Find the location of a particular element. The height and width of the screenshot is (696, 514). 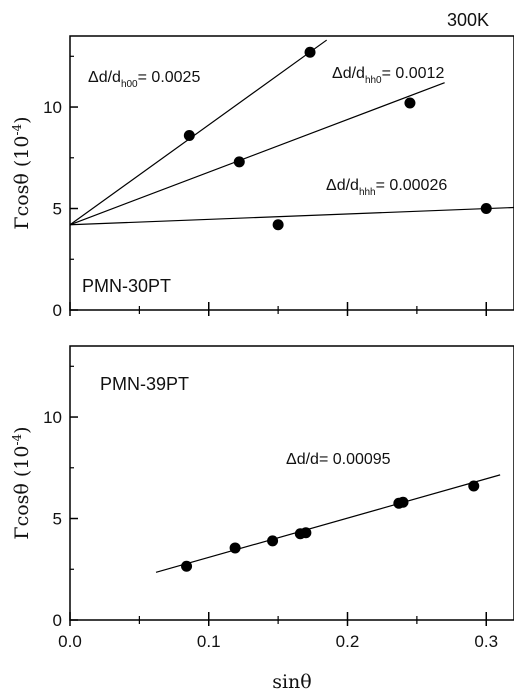

panel-label: PMN-30PT is located at coordinates (126, 286).